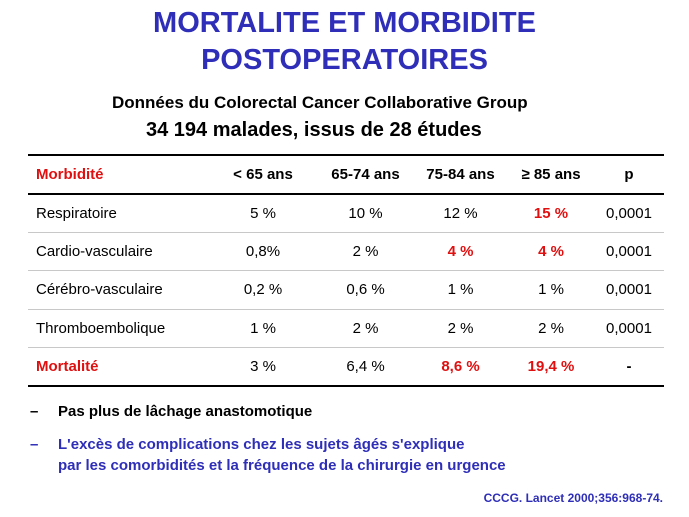  I want to click on table-row-thrombo: Thromboembolique 1 % 2 % 2 % 2 % 0,0001, so click(346, 328).